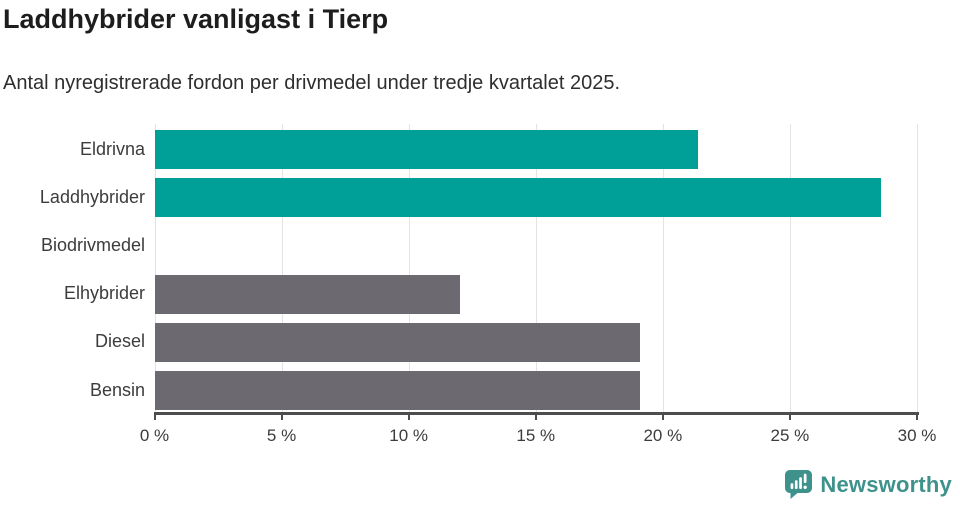  What do you see at coordinates (397, 390) in the screenshot?
I see `bar-bensin` at bounding box center [397, 390].